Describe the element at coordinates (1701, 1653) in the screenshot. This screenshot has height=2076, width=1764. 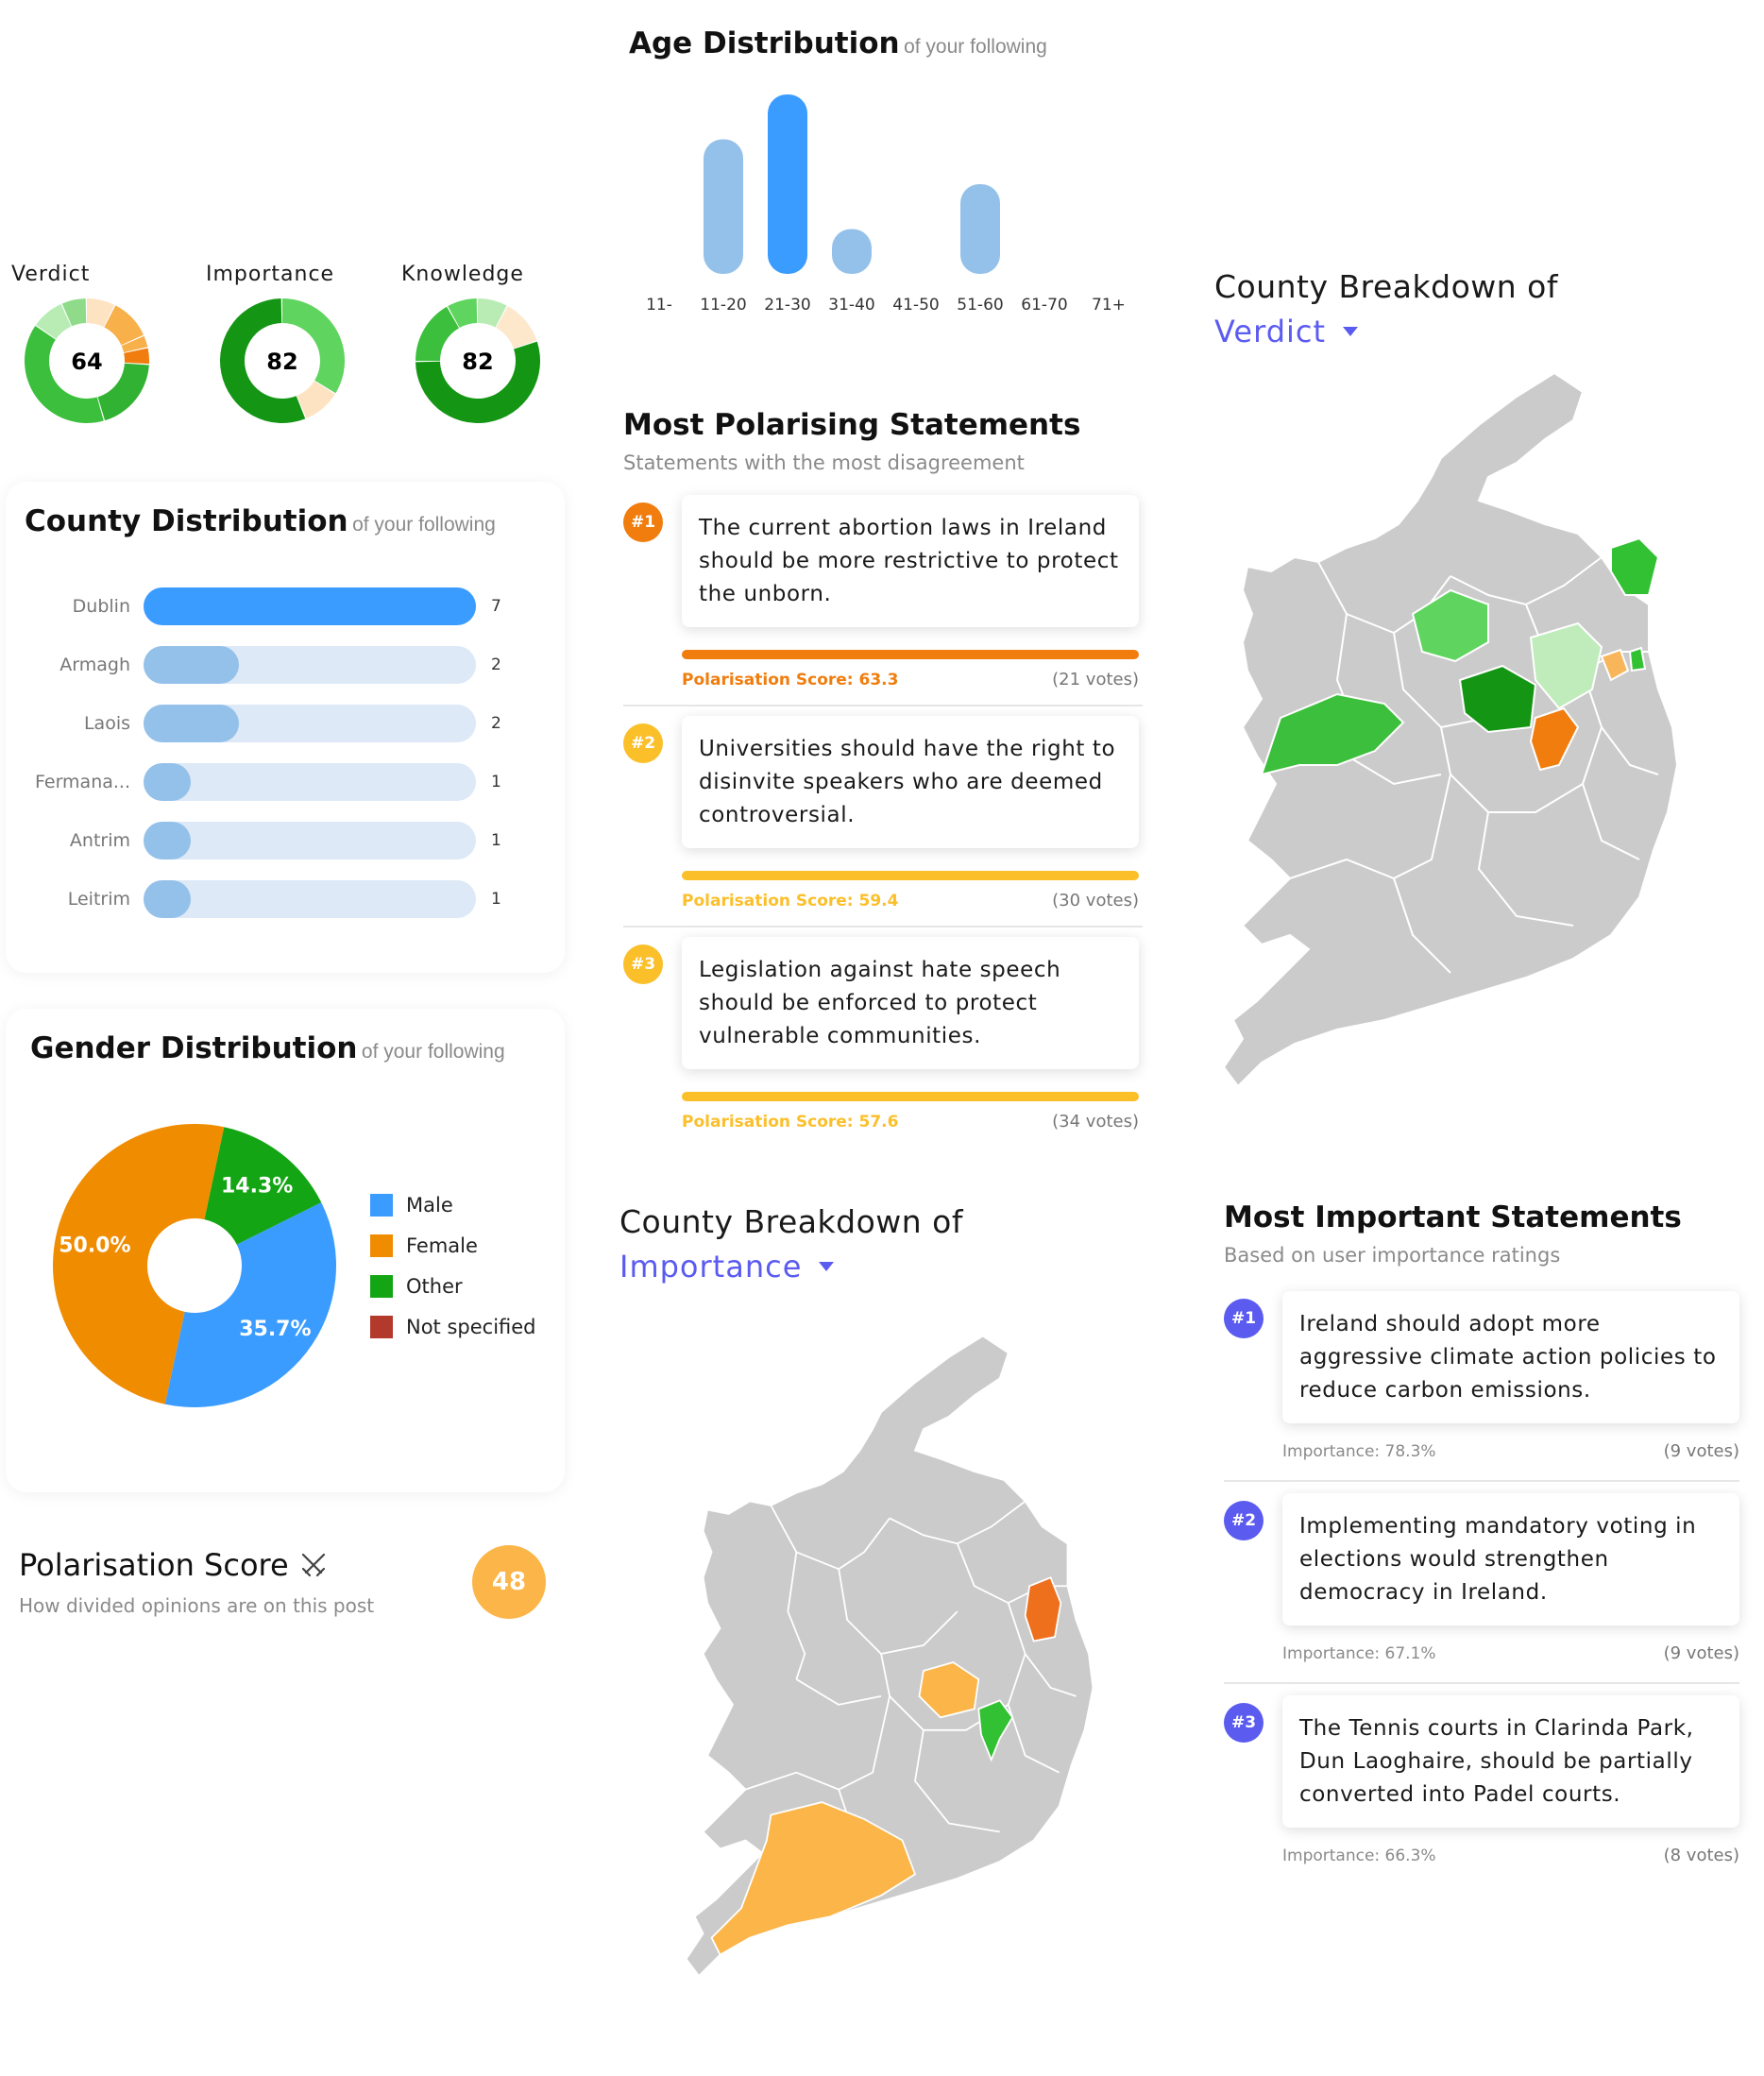
I see `votes-count: (9 votes)` at that location.